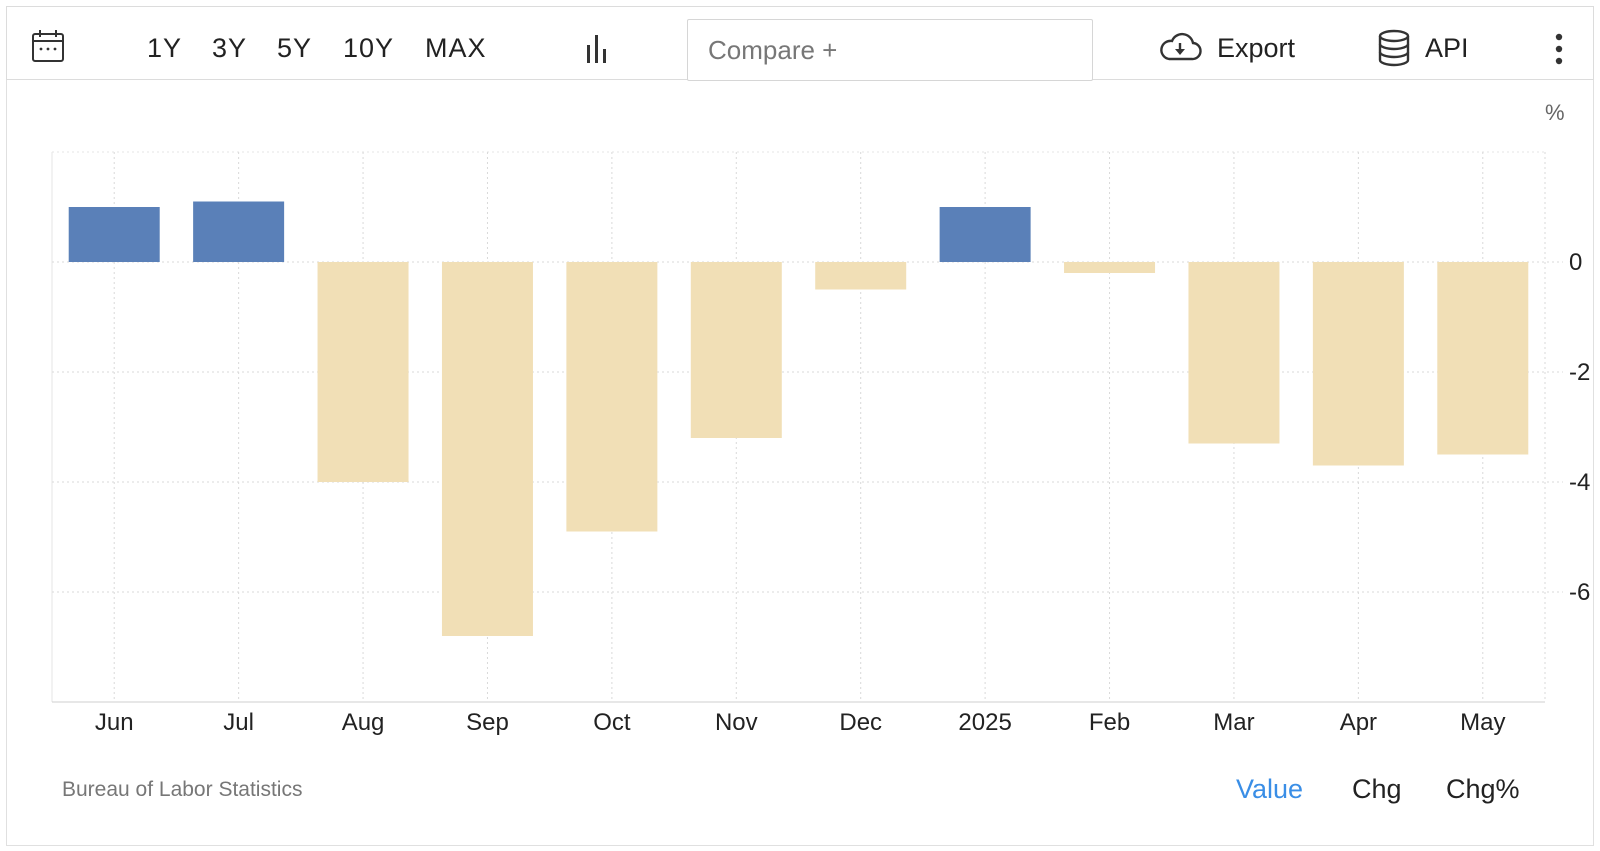  I want to click on x-tick-label: Nov, so click(736, 722).